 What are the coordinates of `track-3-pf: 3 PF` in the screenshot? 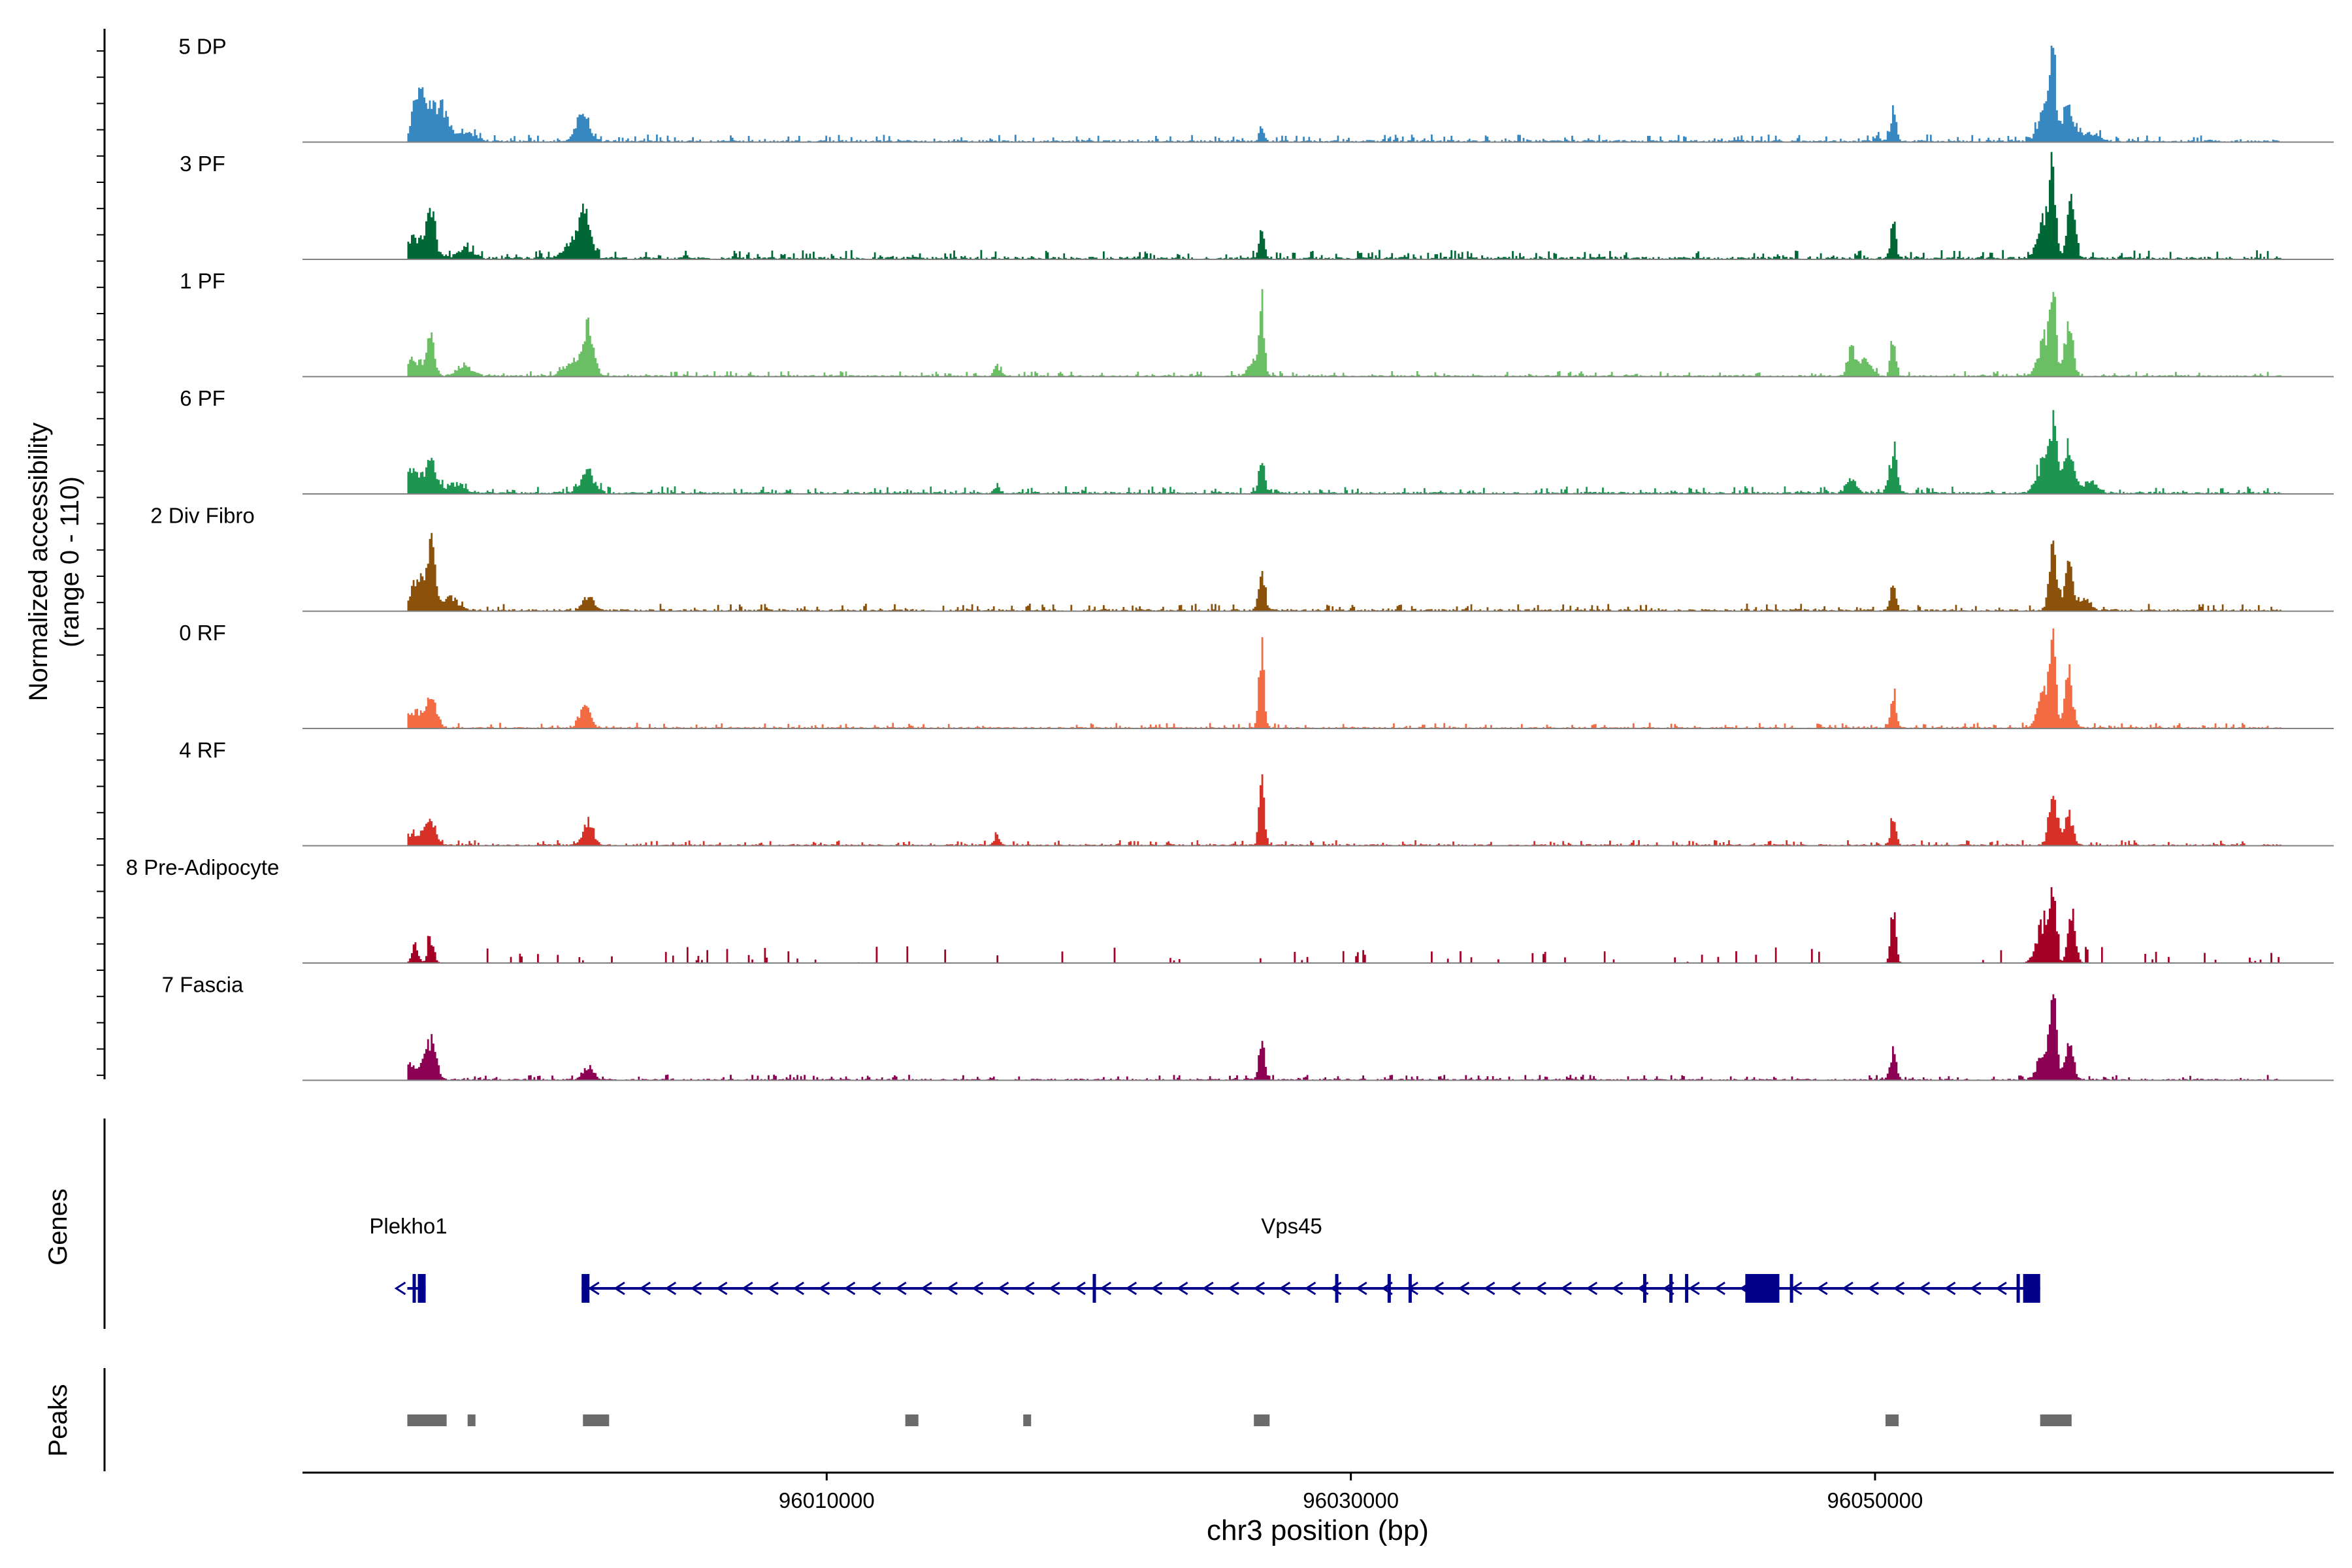 It's located at (1257, 206).